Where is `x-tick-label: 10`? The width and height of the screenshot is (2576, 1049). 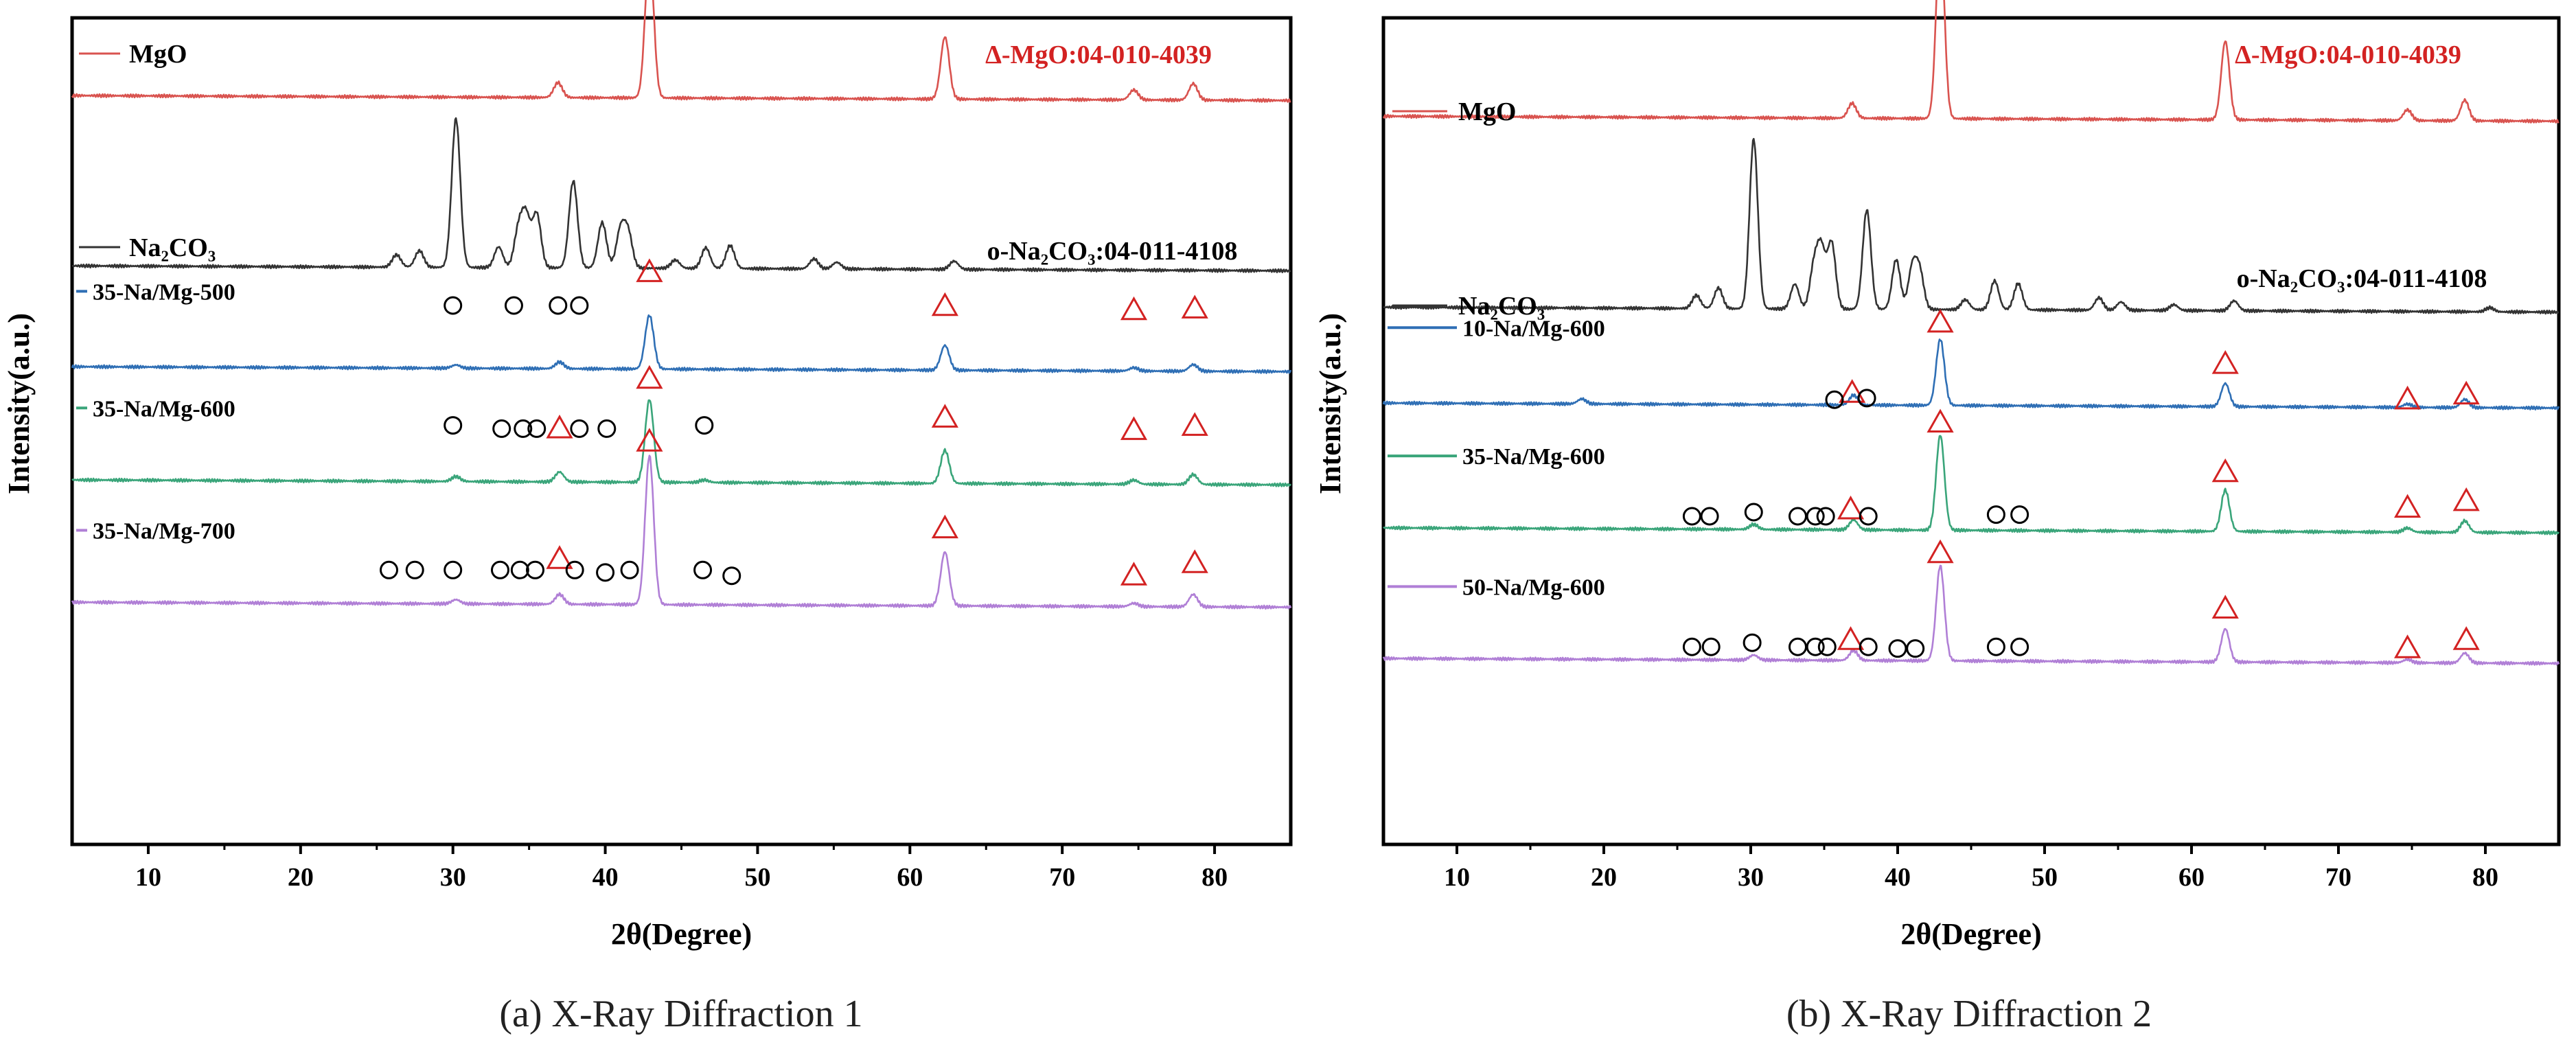 x-tick-label: 10 is located at coordinates (148, 878).